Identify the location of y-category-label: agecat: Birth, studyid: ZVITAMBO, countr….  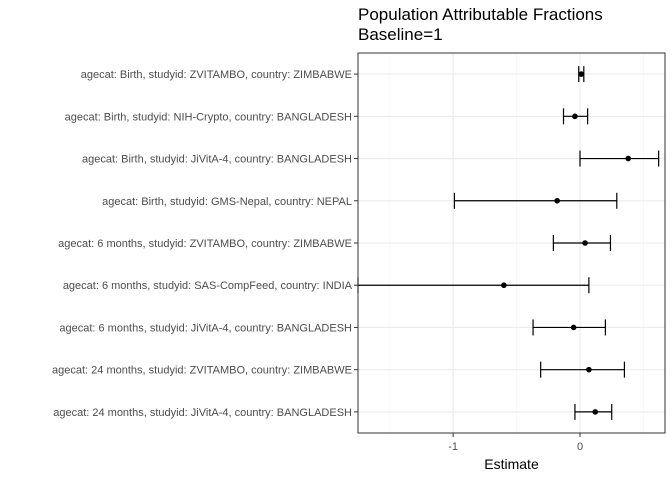
(216, 75).